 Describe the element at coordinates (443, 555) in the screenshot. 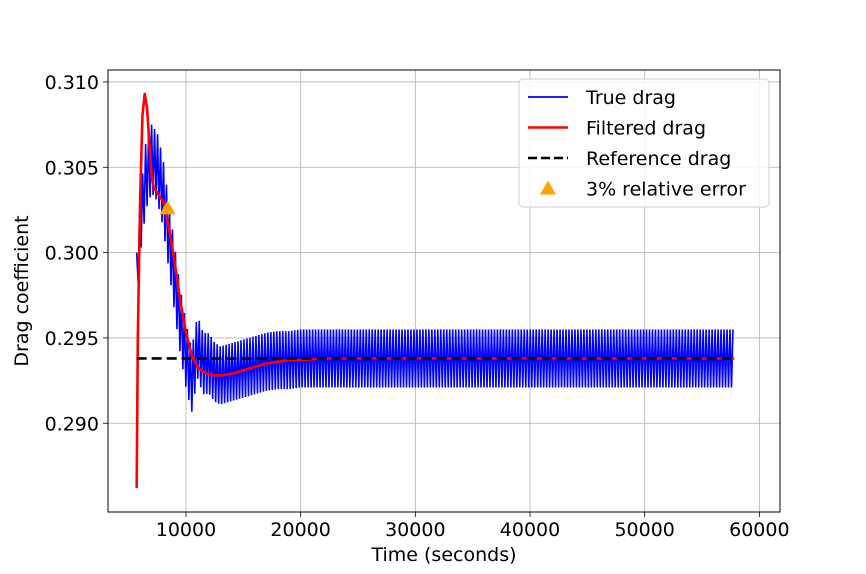

I see `x-axis-label: Time (seconds)` at that location.